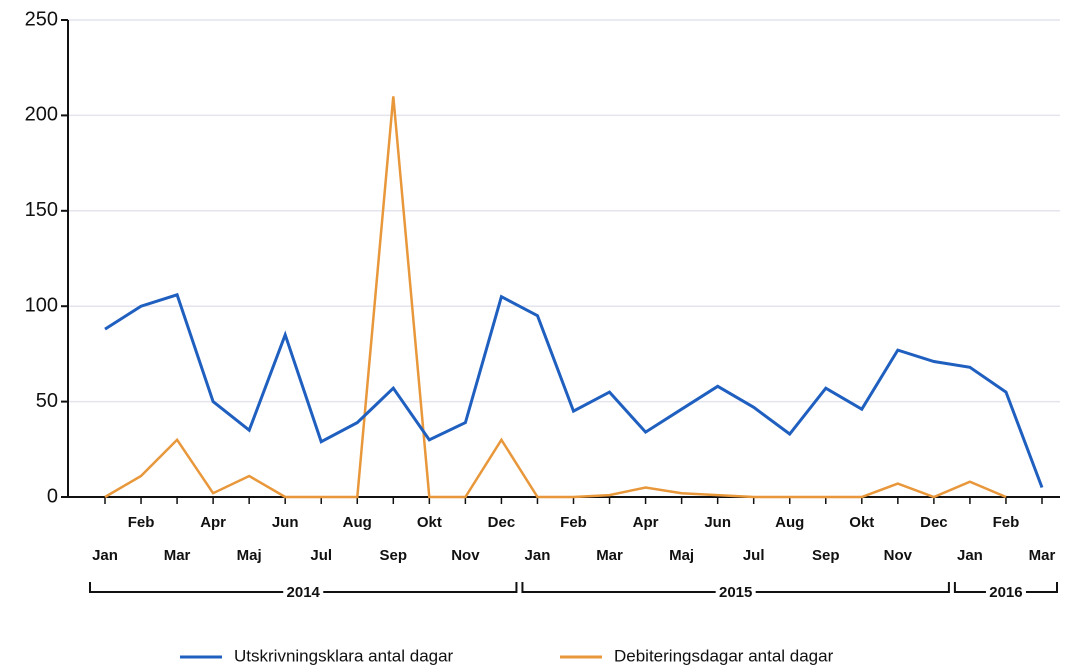 The width and height of the screenshot is (1075, 669). I want to click on y-tick-label: 250, so click(41, 19).